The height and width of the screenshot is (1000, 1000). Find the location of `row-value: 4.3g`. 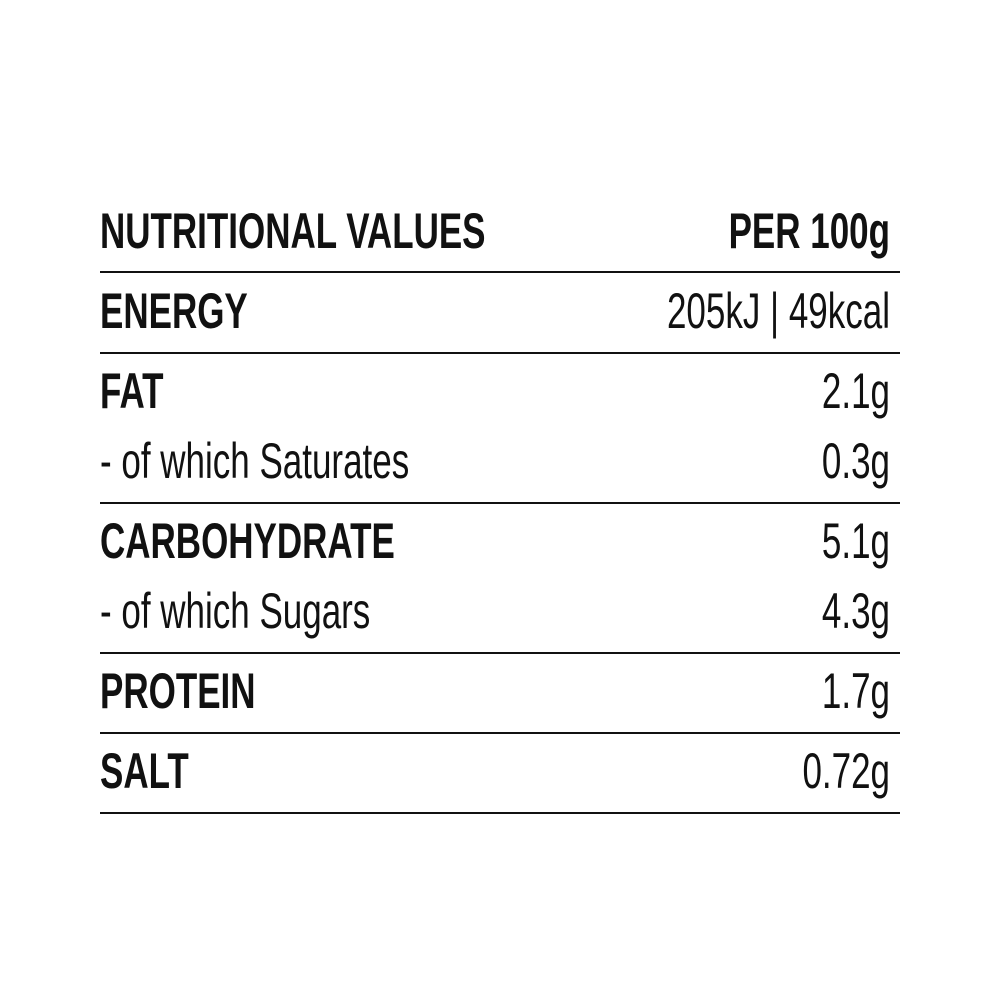

row-value: 4.3g is located at coordinates (856, 612).